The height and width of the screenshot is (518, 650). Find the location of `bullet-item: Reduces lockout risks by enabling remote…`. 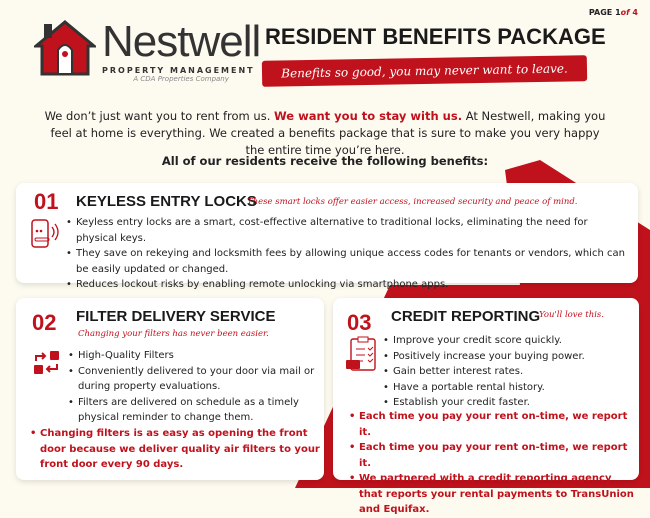

bullet-item: Reduces lockout risks by enabling remote… is located at coordinates (348, 285).